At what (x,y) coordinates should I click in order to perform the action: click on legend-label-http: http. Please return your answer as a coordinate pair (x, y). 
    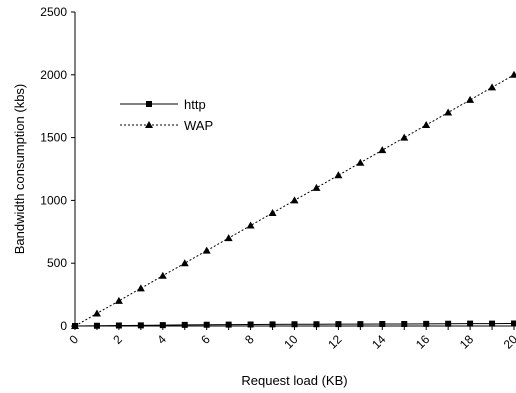
    Looking at the image, I should click on (195, 104).